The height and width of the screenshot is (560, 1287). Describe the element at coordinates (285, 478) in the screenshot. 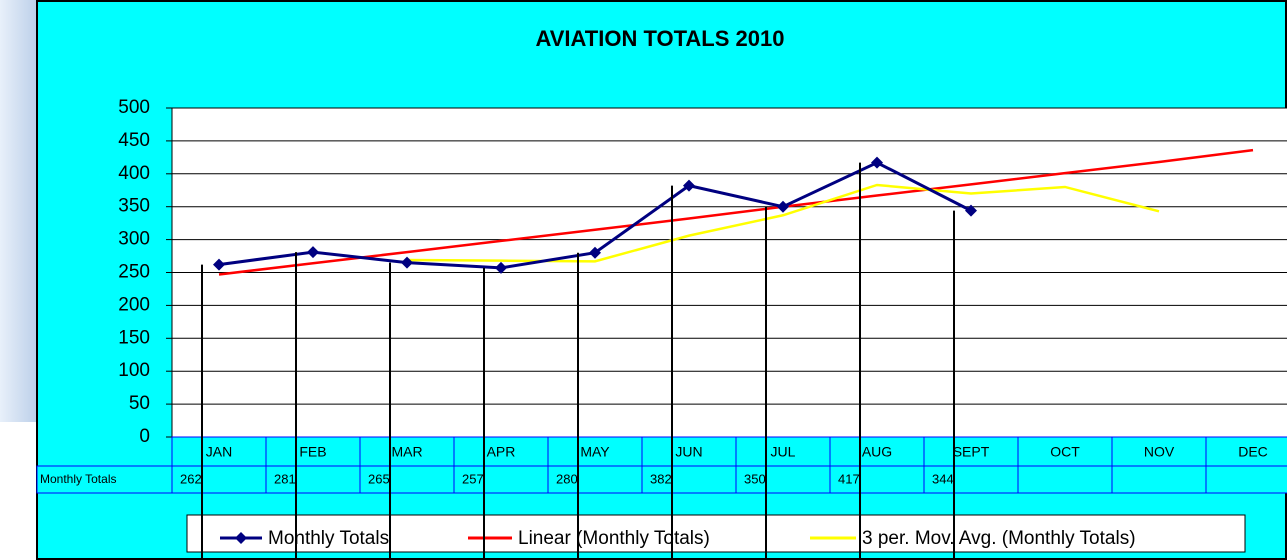

I see `table-value: 281` at that location.